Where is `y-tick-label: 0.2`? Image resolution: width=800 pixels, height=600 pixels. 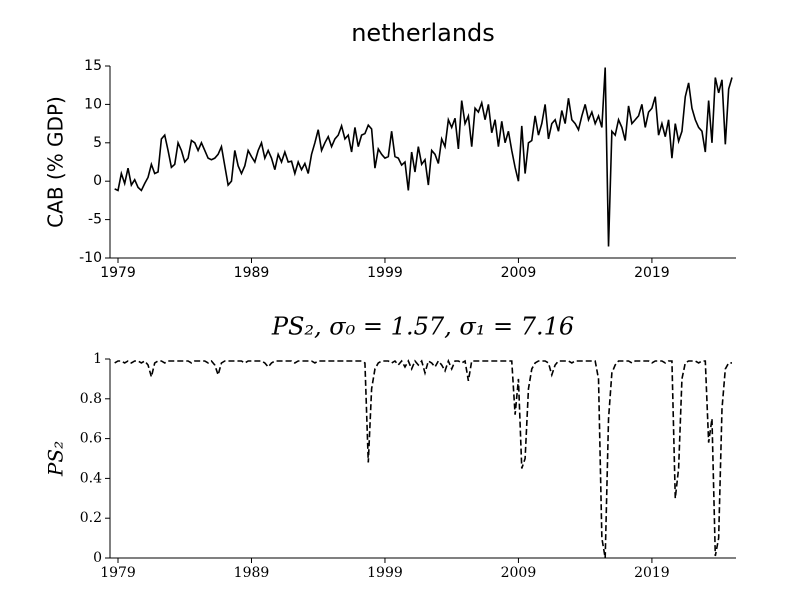 y-tick-label: 0.2 is located at coordinates (91, 518).